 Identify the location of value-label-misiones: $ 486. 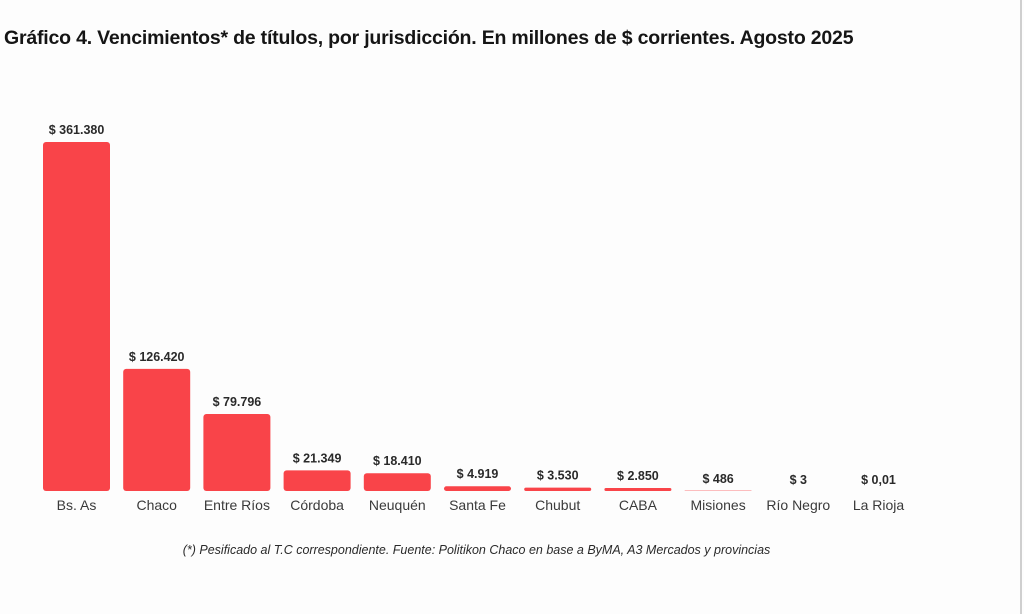
(717, 479).